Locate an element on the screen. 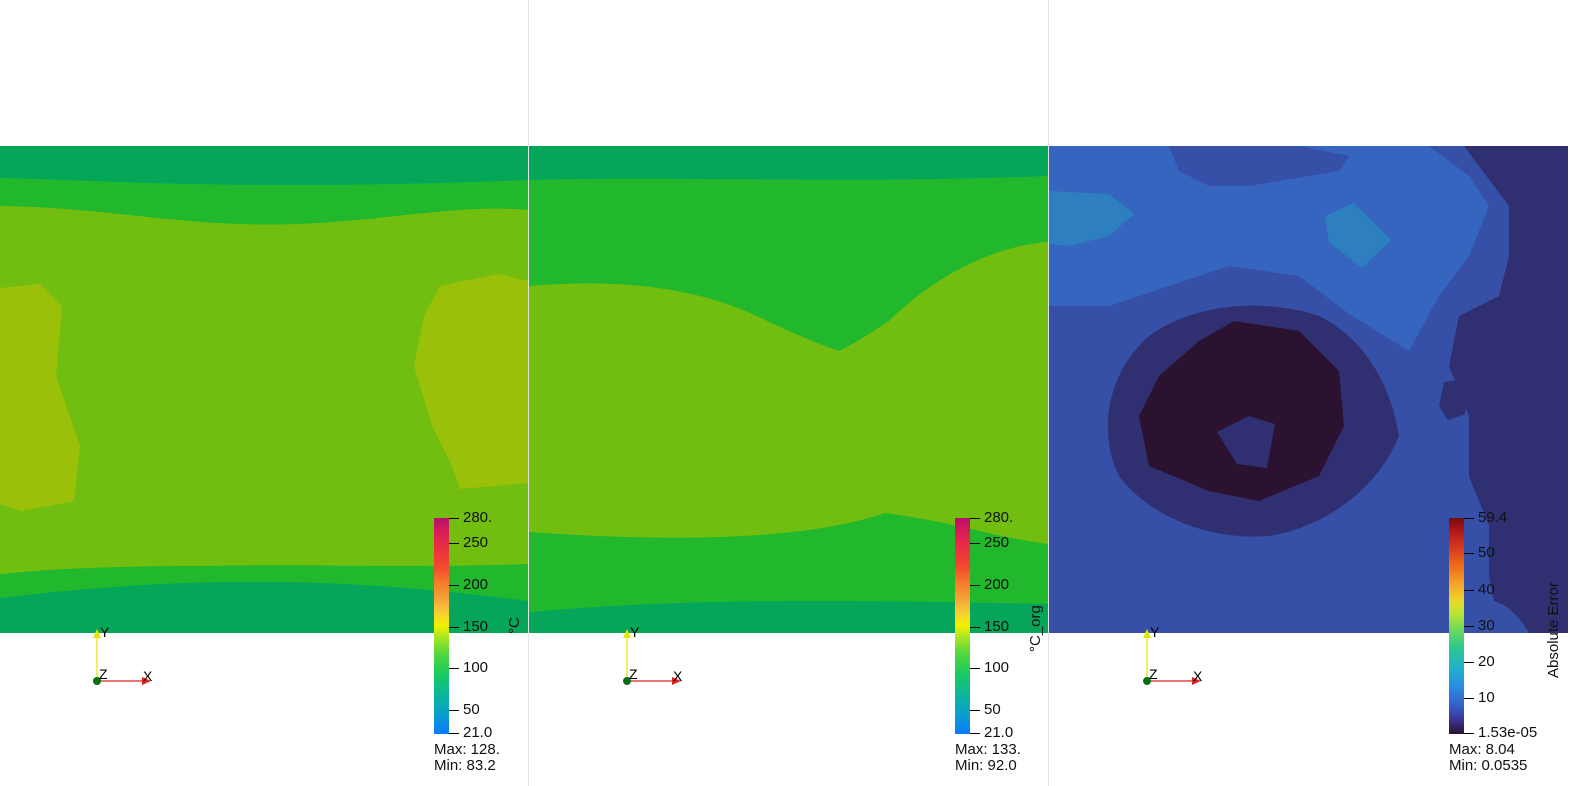 This screenshot has height=786, width=1582. colorbar-title: °C is located at coordinates (514, 625).